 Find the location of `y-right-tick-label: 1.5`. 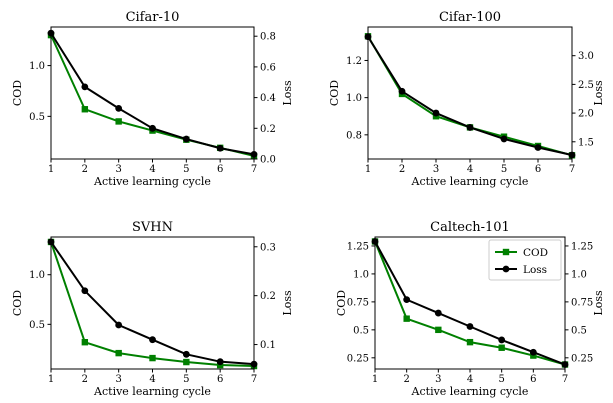

y-right-tick-label: 1.5 is located at coordinates (586, 142).